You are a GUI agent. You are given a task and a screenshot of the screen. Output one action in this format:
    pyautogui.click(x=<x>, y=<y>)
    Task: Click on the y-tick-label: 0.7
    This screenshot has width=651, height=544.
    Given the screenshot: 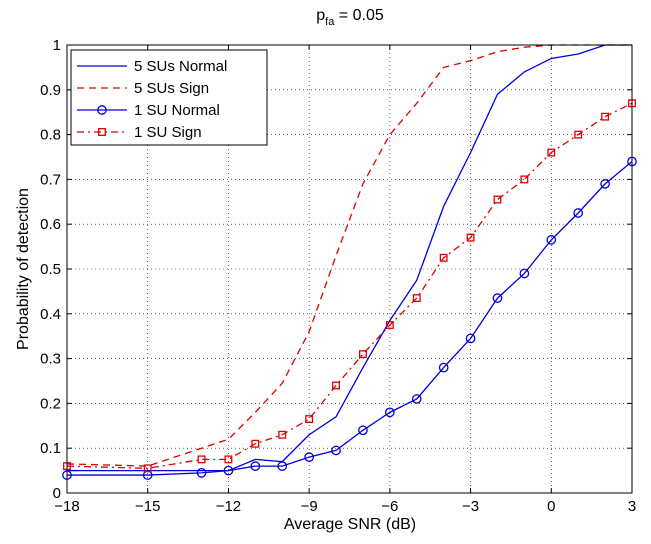 What is the action you would take?
    pyautogui.click(x=50, y=179)
    